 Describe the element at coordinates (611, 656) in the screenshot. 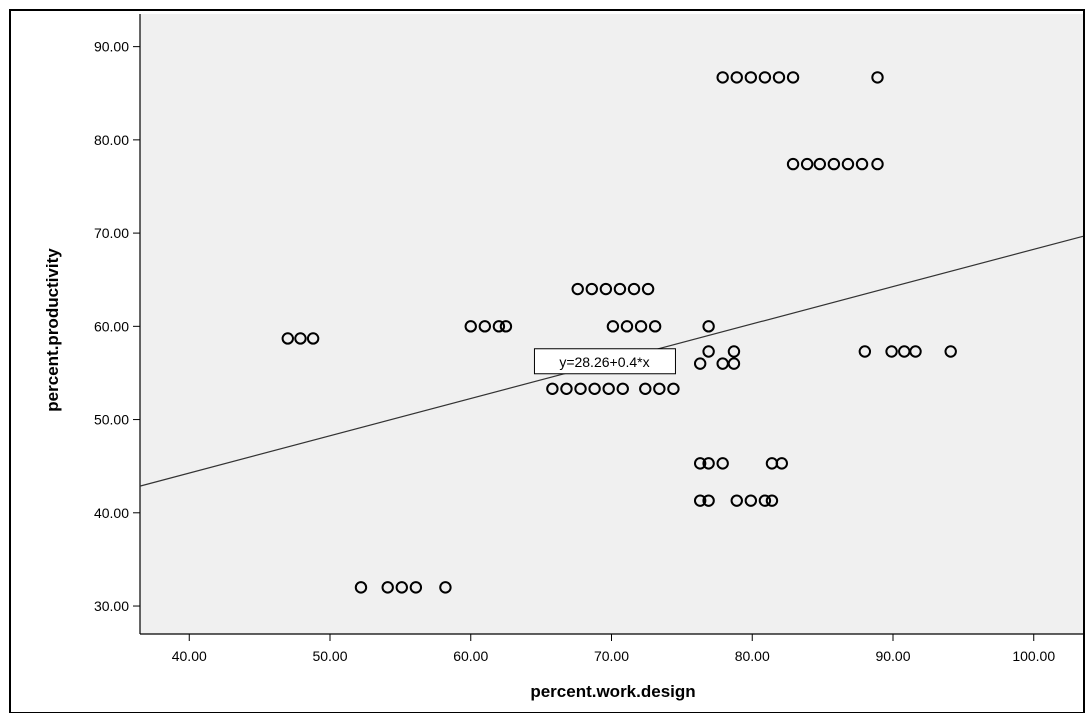

I see `x-tick-label: 70.00` at that location.